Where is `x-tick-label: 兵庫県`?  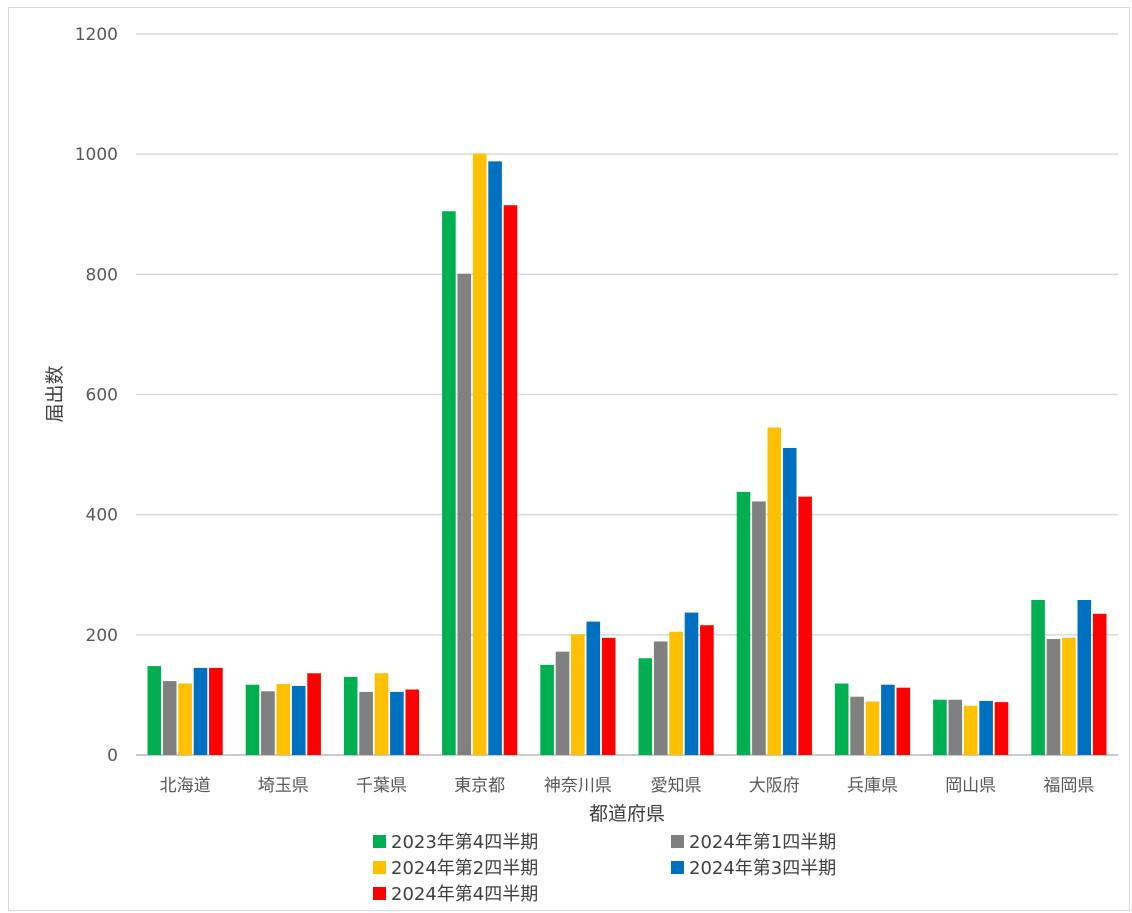
x-tick-label: 兵庫県 is located at coordinates (872, 786).